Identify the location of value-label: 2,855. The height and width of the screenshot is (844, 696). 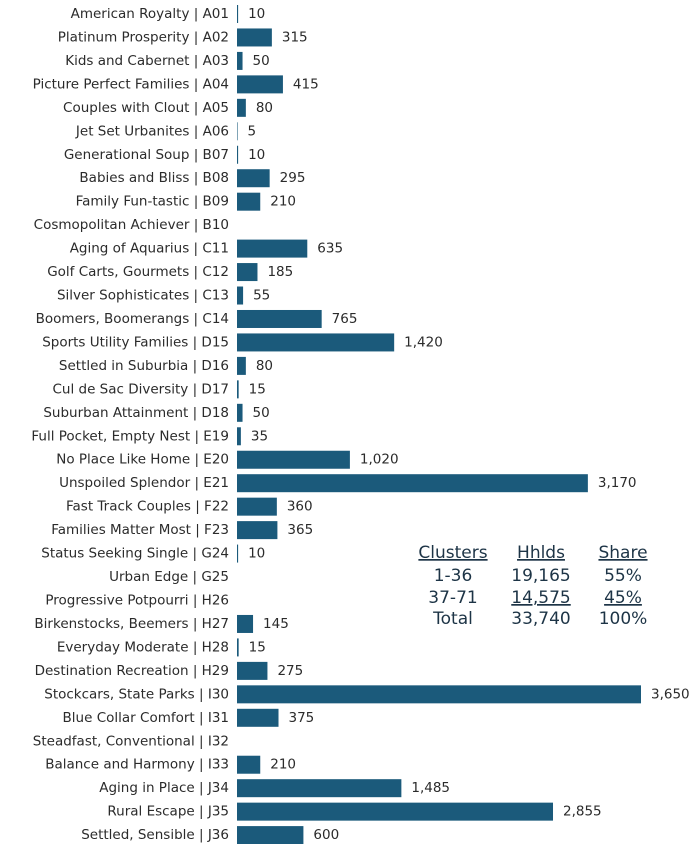
(582, 812).